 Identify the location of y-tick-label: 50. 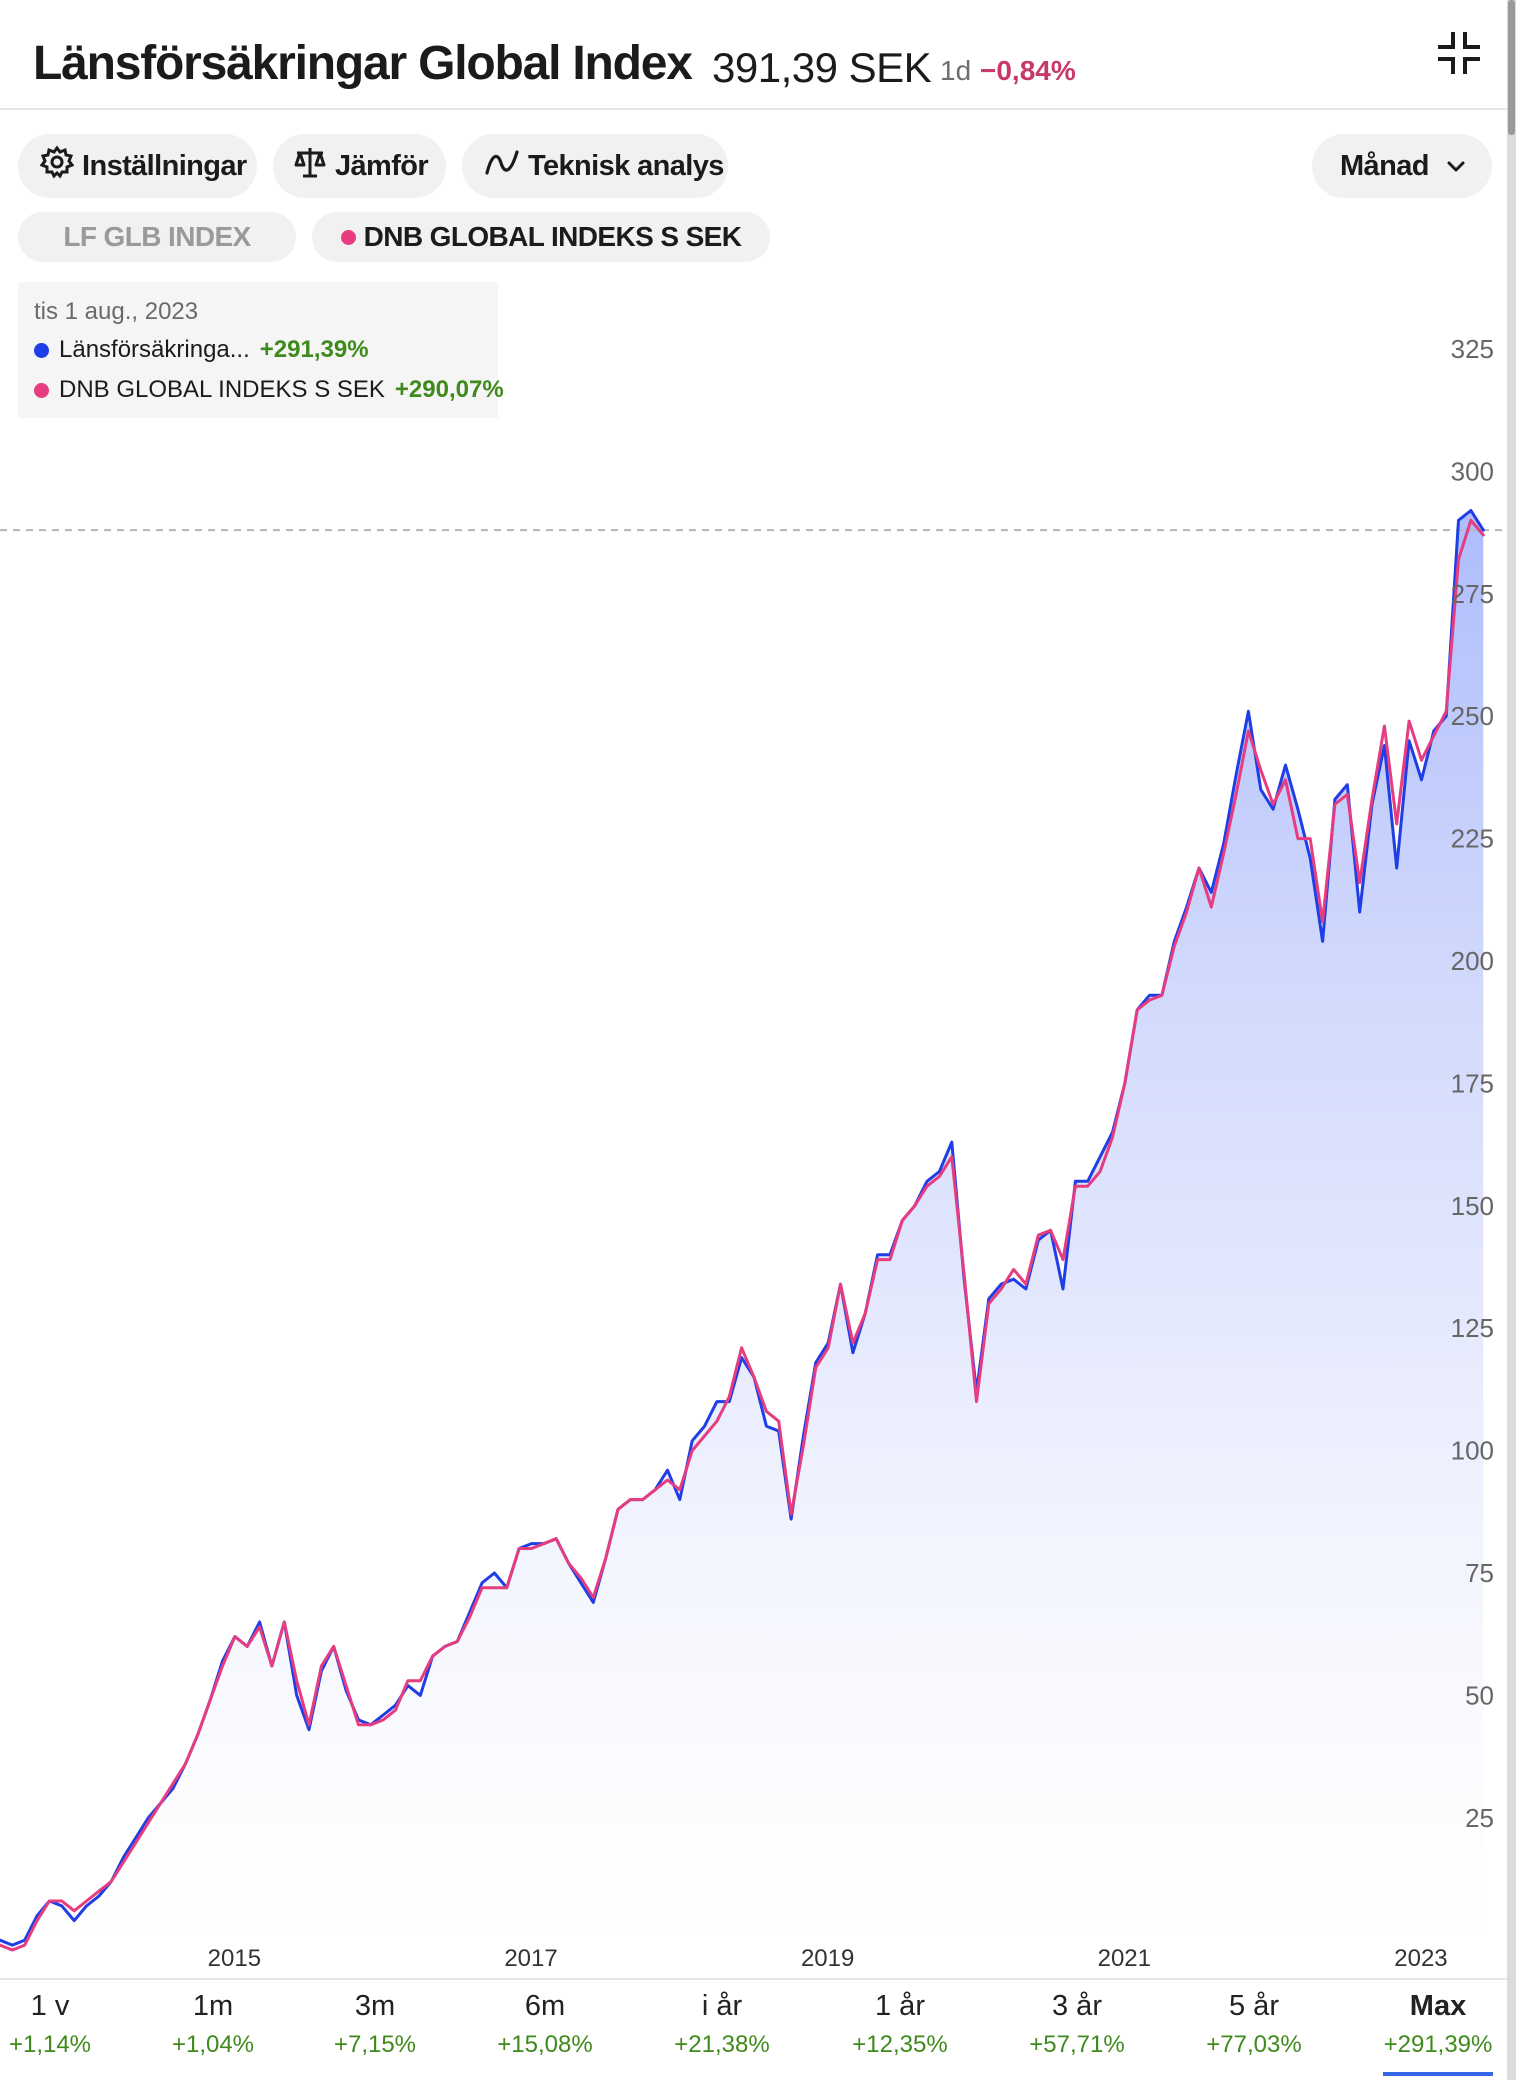
(1479, 1695).